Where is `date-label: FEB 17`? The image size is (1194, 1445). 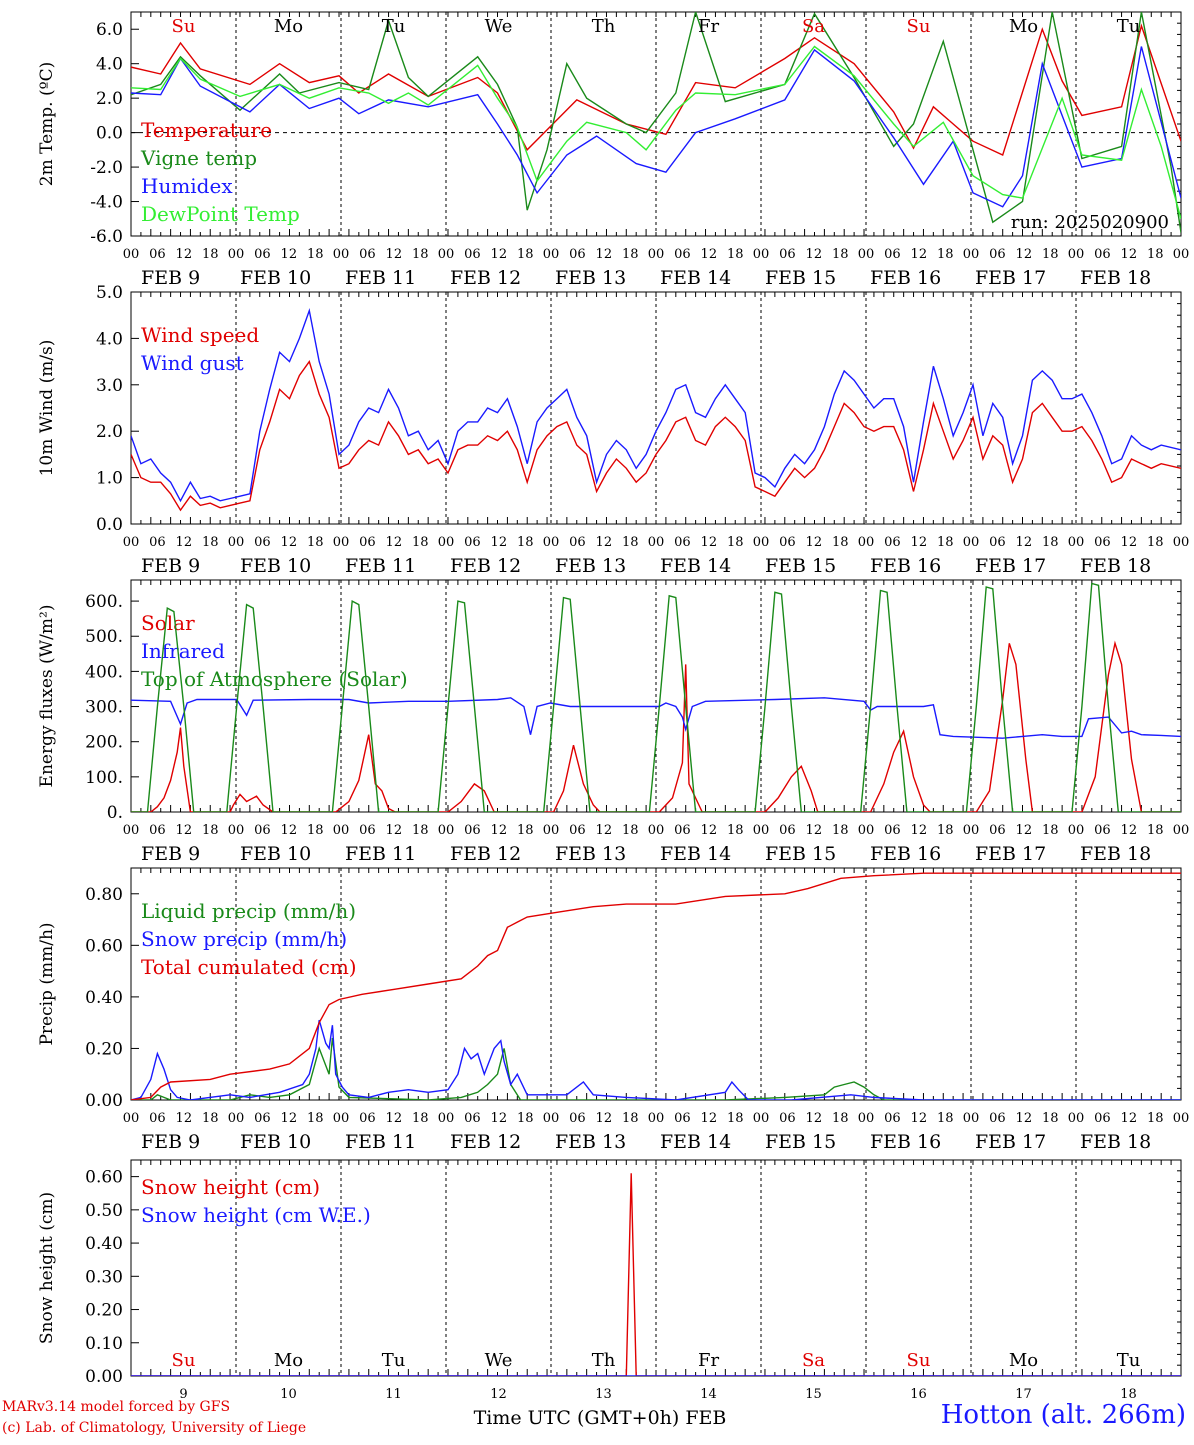 date-label: FEB 17 is located at coordinates (1010, 854).